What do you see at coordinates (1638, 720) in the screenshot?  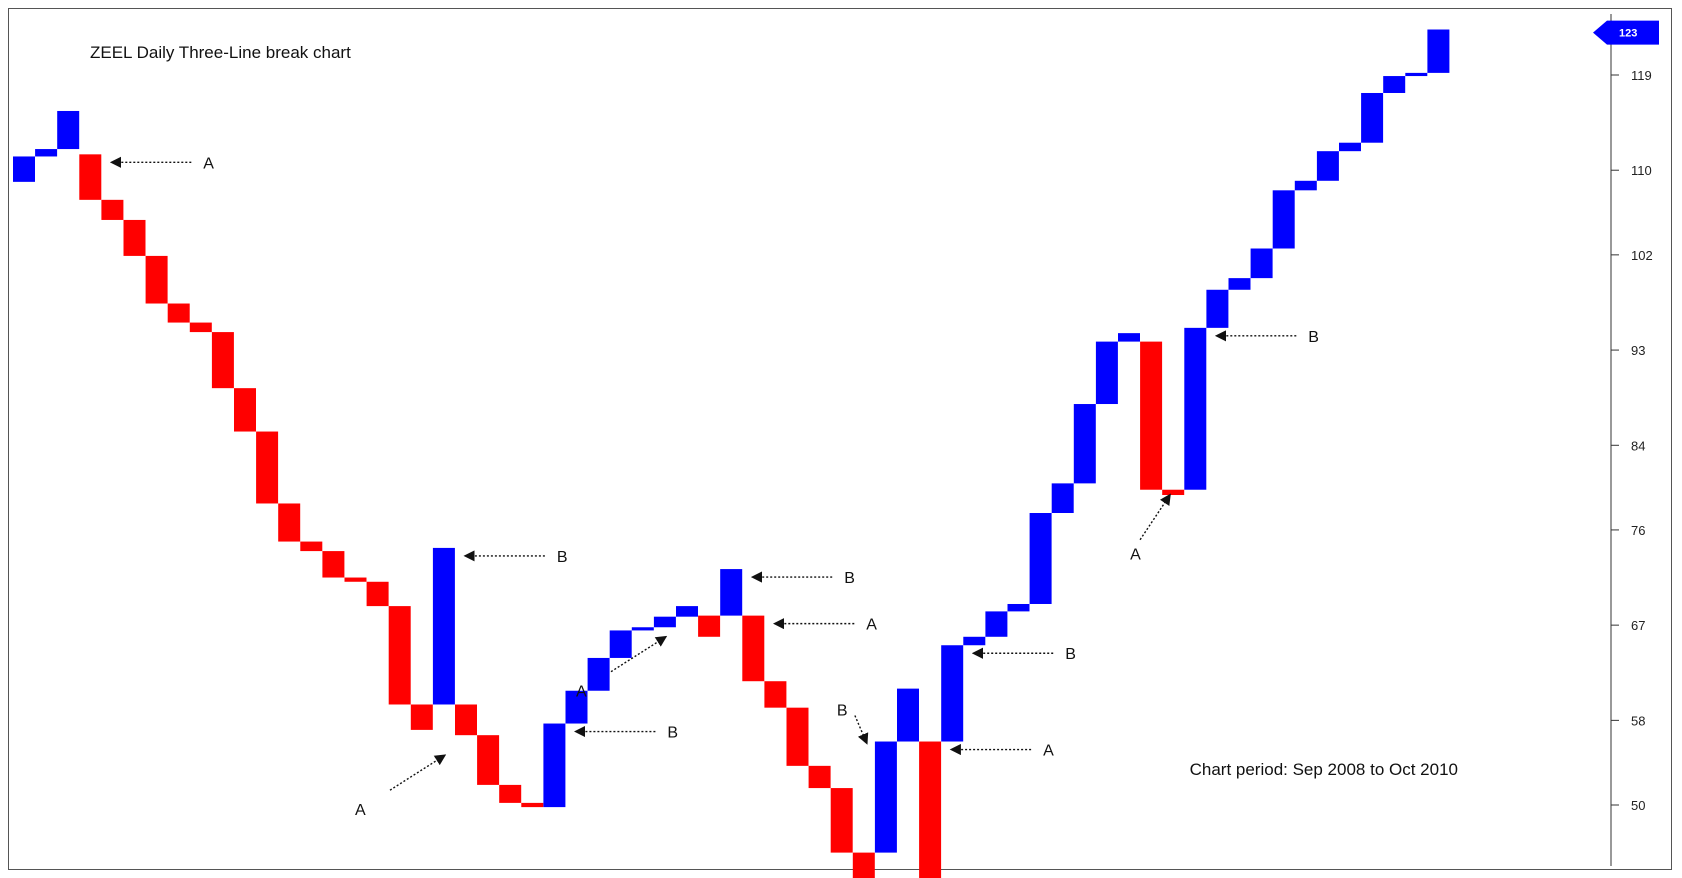 I see `y-tick-label: 58` at bounding box center [1638, 720].